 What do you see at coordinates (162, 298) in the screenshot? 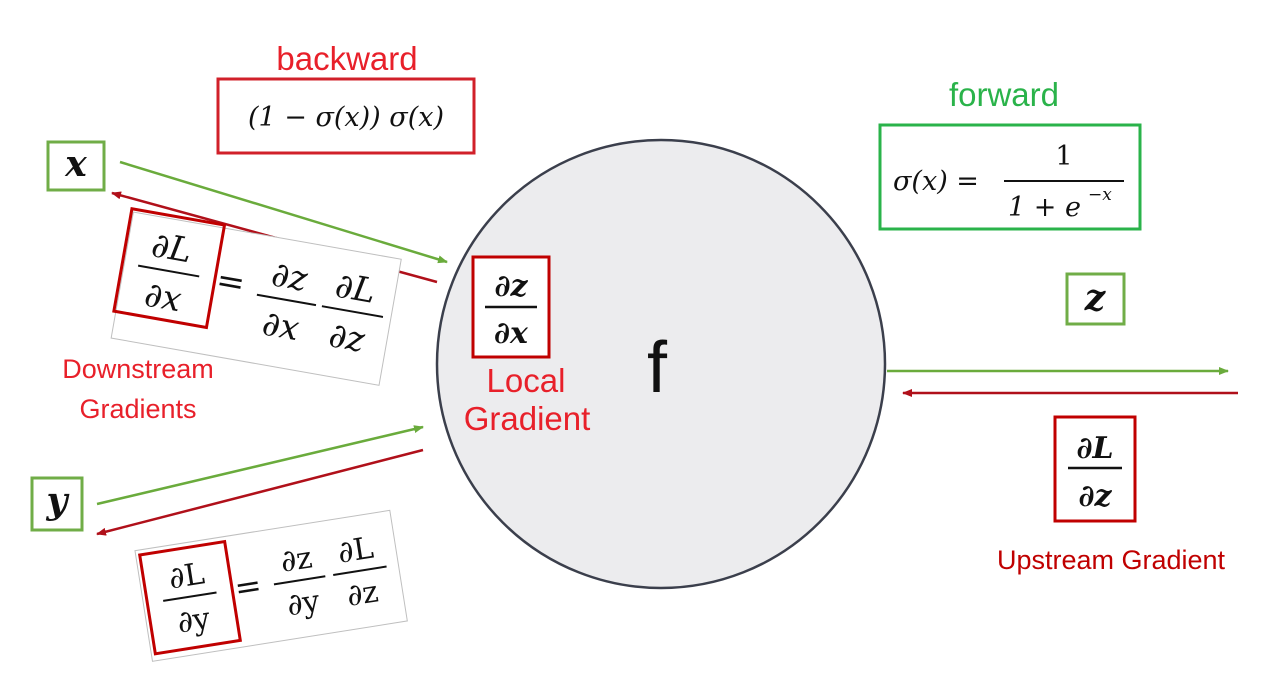
I see `downstream-x-lhs-denominator: ∂x` at bounding box center [162, 298].